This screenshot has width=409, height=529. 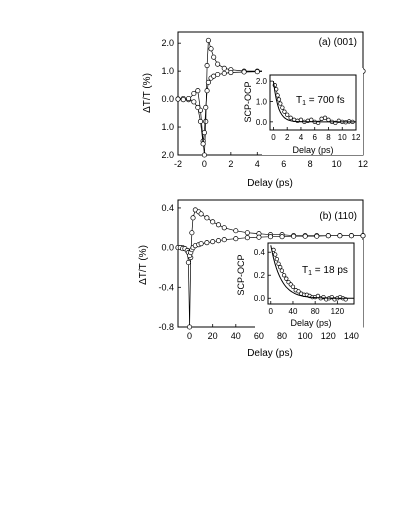 What do you see at coordinates (270, 183) in the screenshot?
I see `panel-a-xlabel: Delay (ps)` at bounding box center [270, 183].